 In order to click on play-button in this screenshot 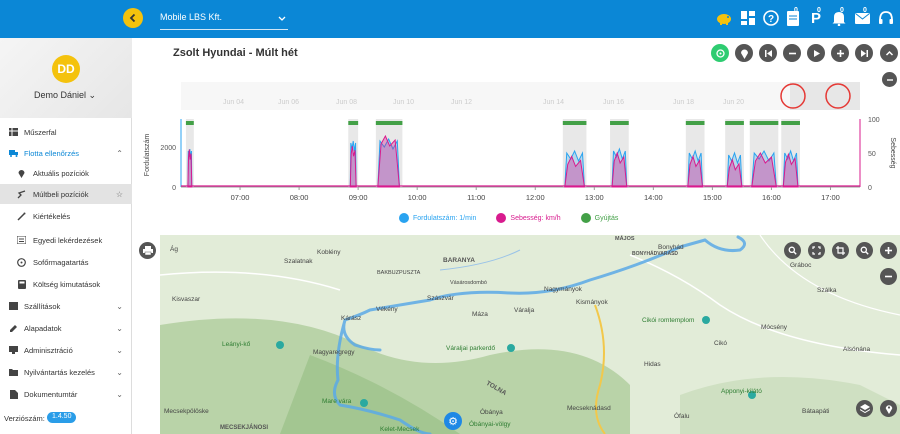, I will do `click(816, 53)`.